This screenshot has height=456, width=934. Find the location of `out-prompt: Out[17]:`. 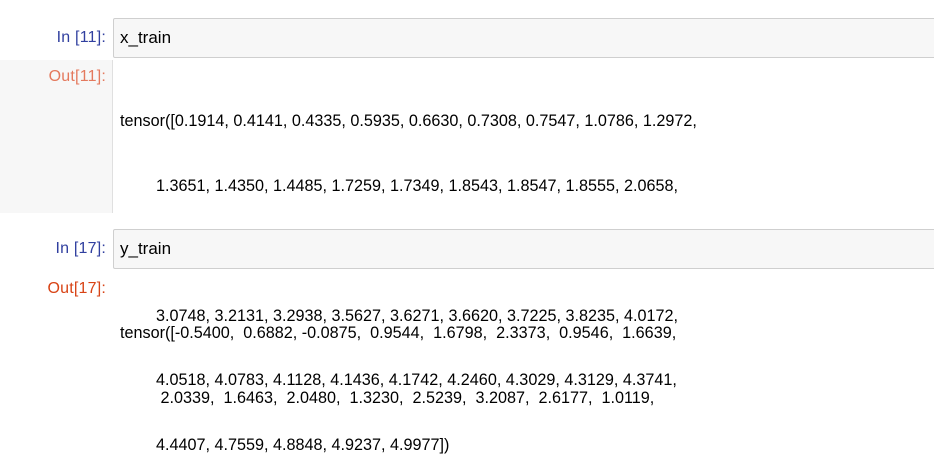

out-prompt: Out[17]: is located at coordinates (76, 288).